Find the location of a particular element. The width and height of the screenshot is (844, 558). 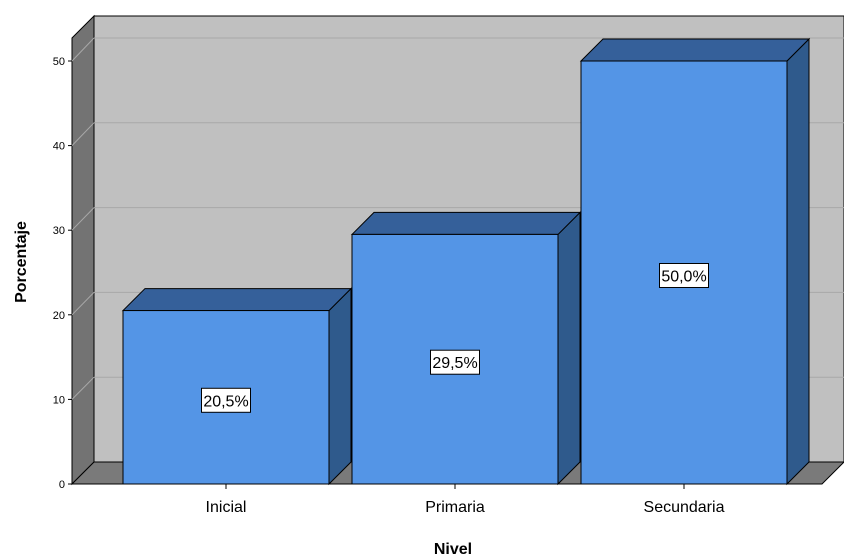

x-tick-label: Secundaria is located at coordinates (684, 507).